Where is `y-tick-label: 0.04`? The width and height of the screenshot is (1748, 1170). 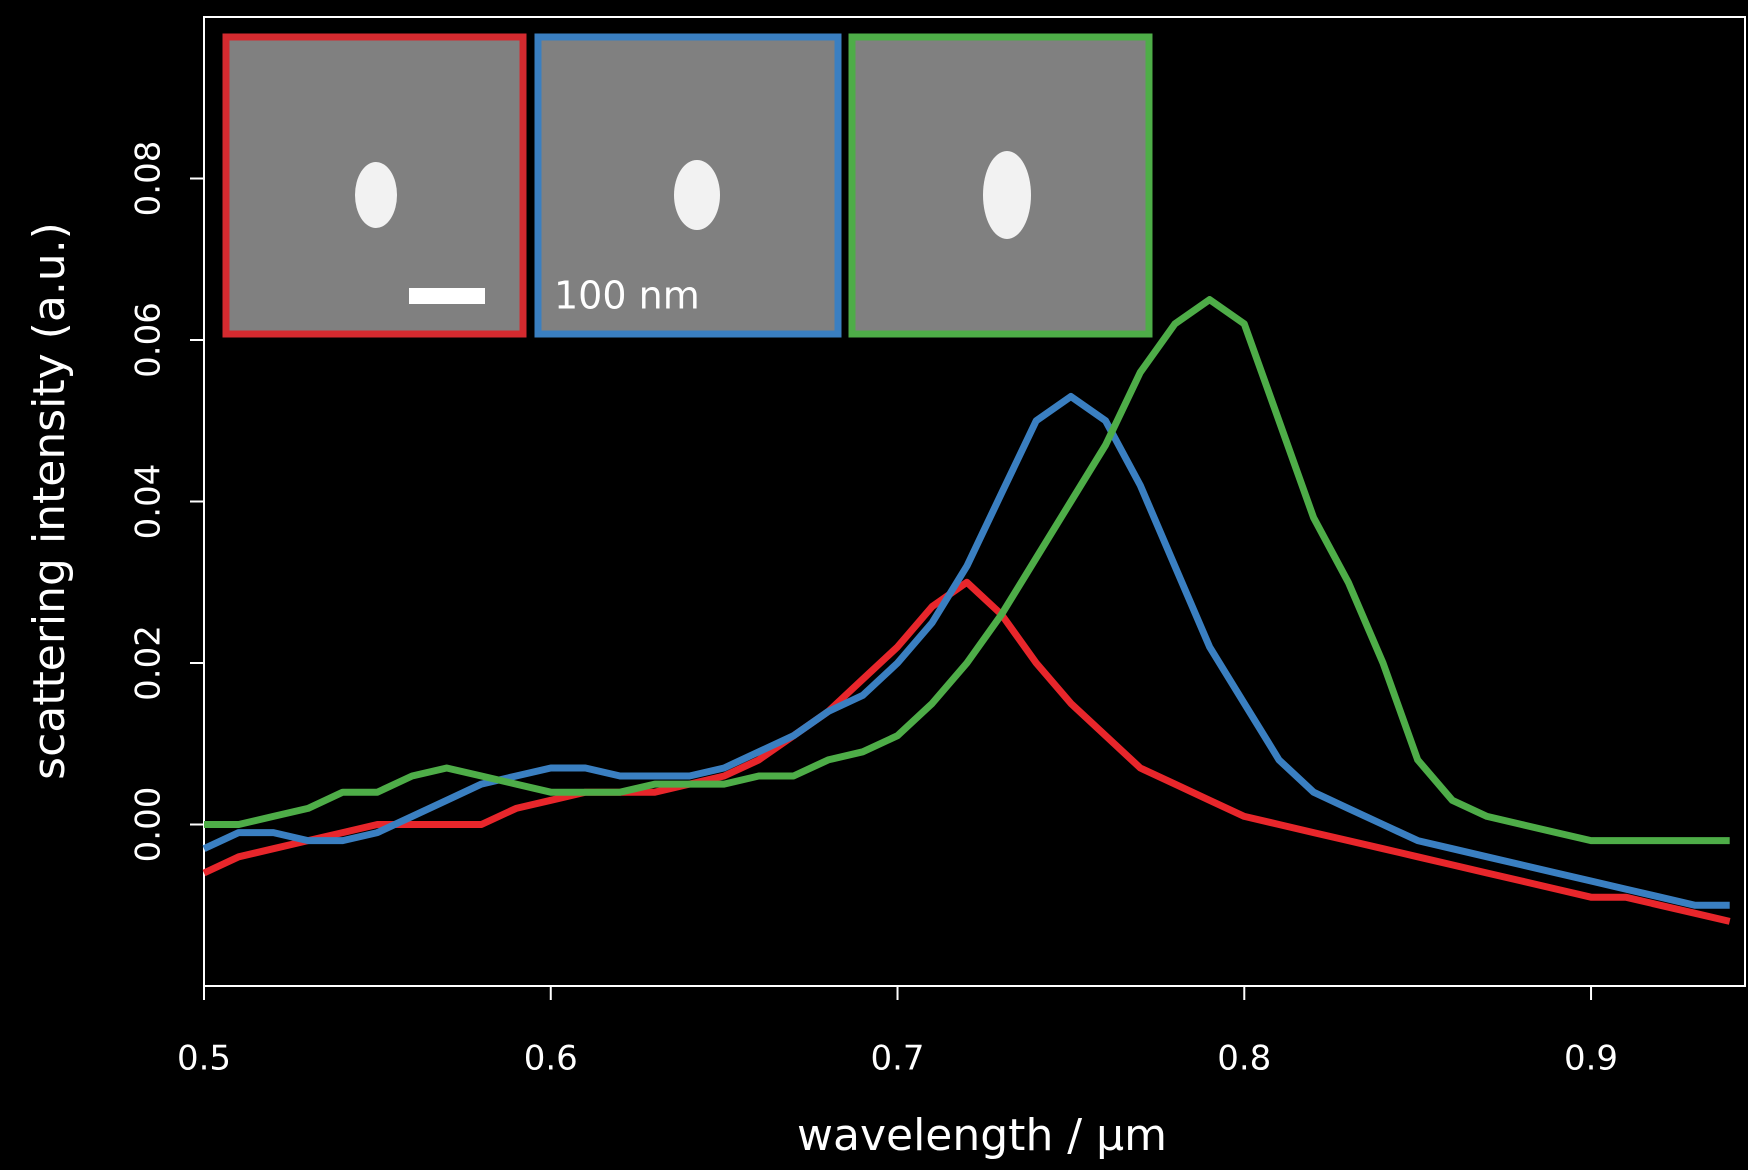
y-tick-label: 0.04 is located at coordinates (149, 502).